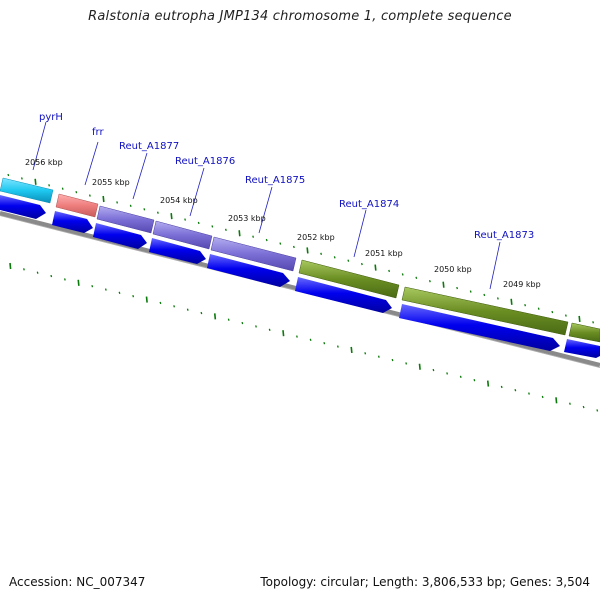 The width and height of the screenshot is (600, 600). I want to click on gene-block-pyrH, so click(27, 190).